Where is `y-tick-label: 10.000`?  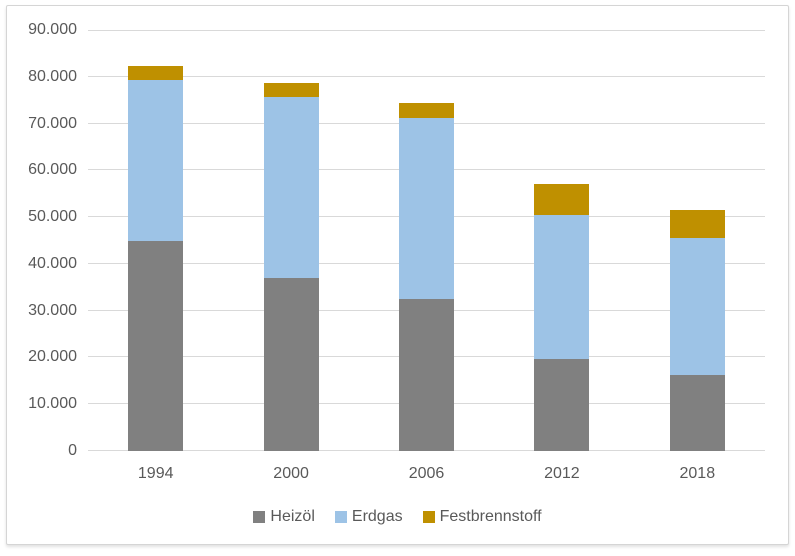
y-tick-label: 10.000 is located at coordinates (52, 404).